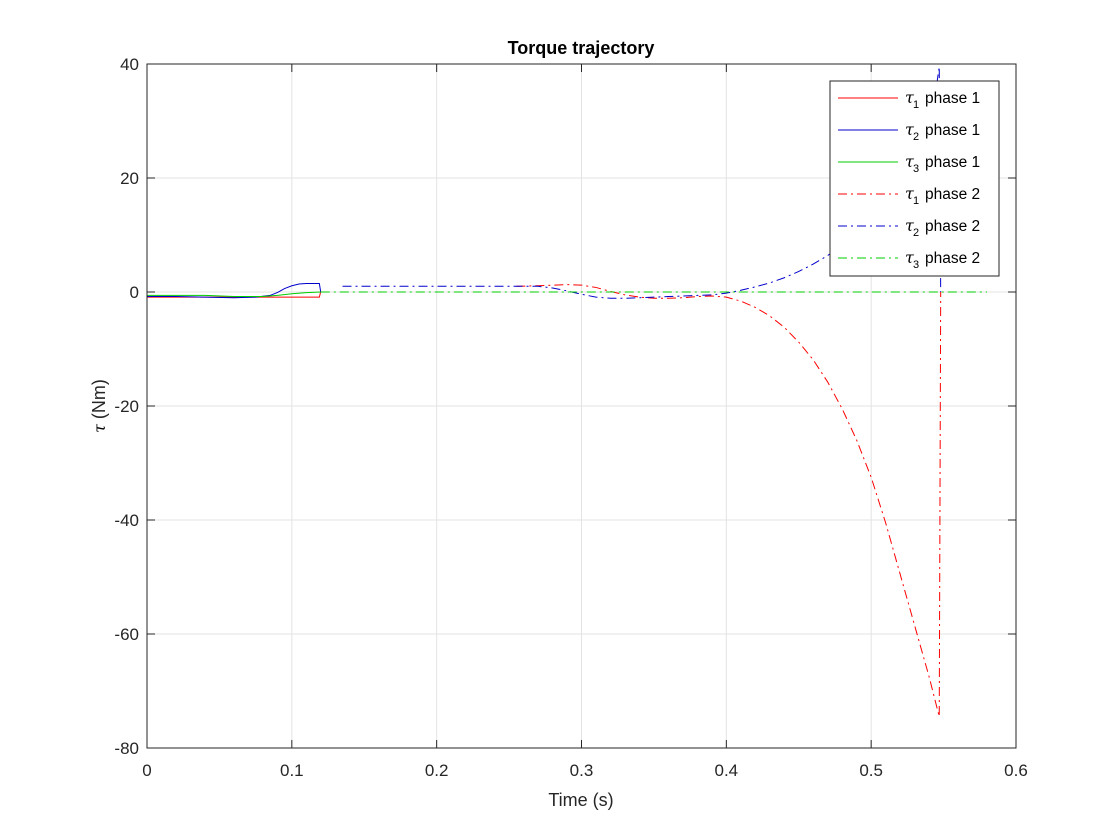 Image resolution: width=1120 pixels, height=840 pixels. What do you see at coordinates (292, 770) in the screenshot?
I see `x-tick-label: 0.1` at bounding box center [292, 770].